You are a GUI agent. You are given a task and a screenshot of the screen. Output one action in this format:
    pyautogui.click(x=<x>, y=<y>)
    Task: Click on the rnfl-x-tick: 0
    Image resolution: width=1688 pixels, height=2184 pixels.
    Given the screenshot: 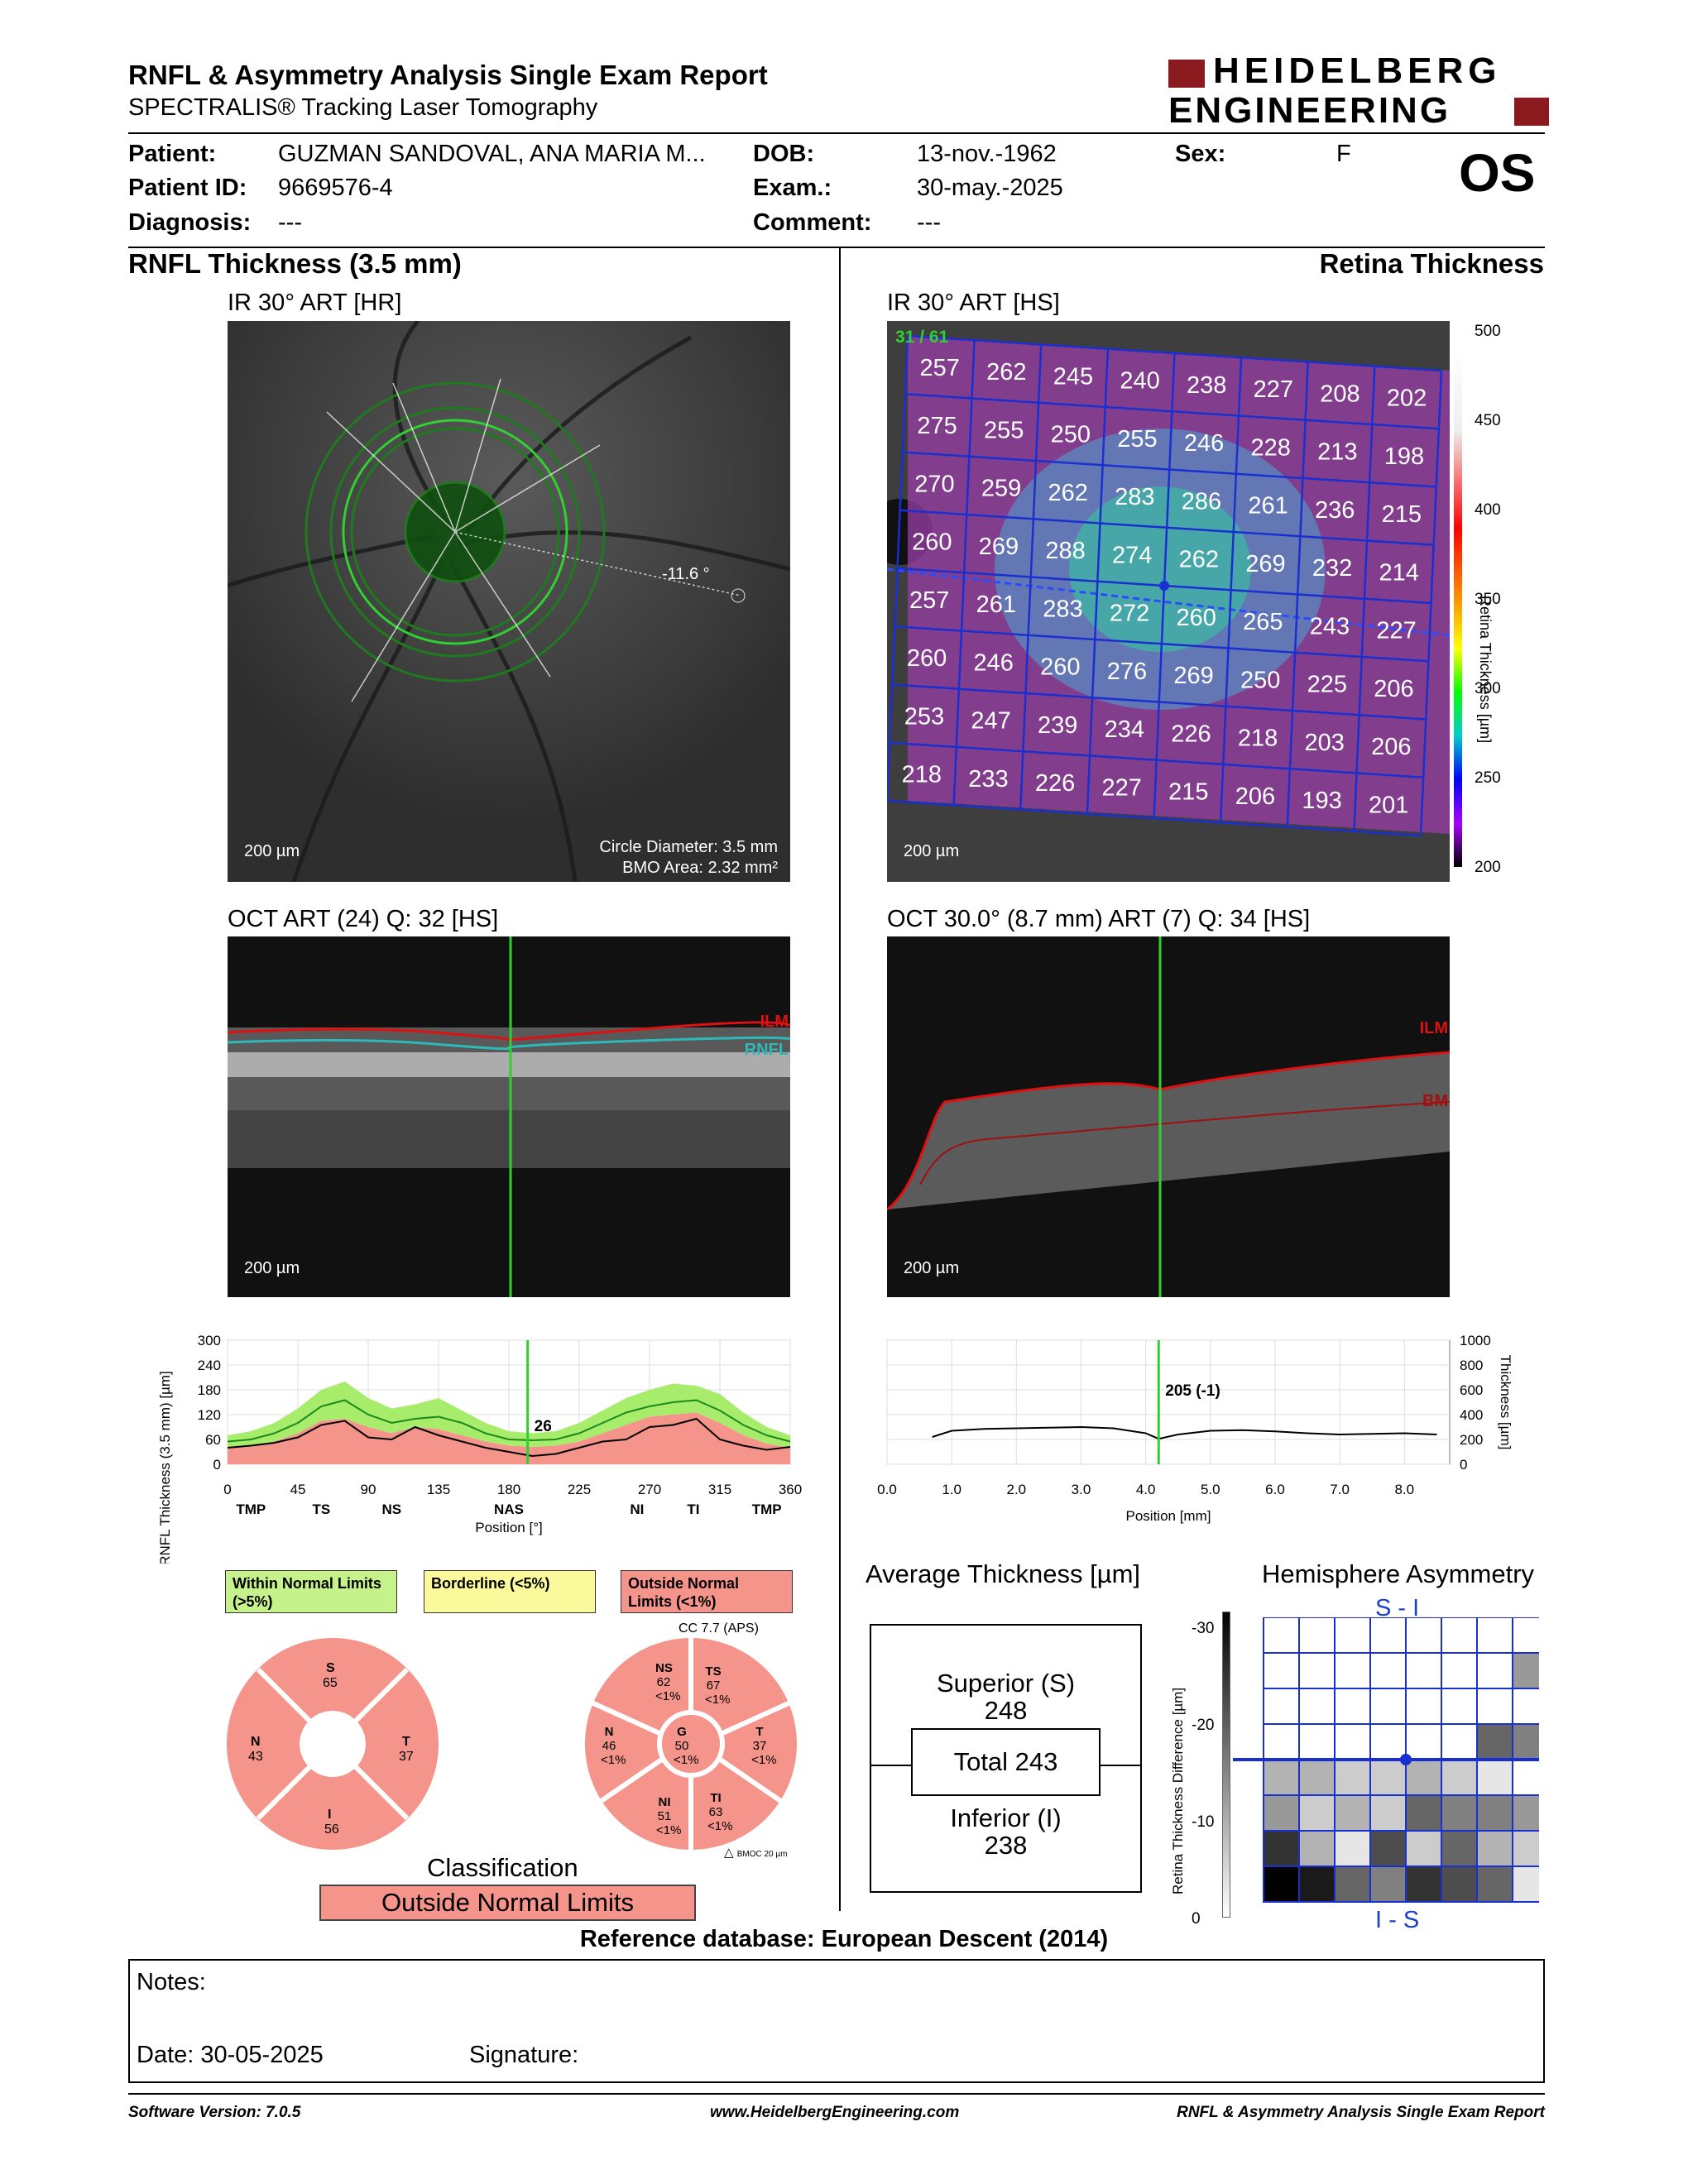 What is the action you would take?
    pyautogui.click(x=227, y=1489)
    